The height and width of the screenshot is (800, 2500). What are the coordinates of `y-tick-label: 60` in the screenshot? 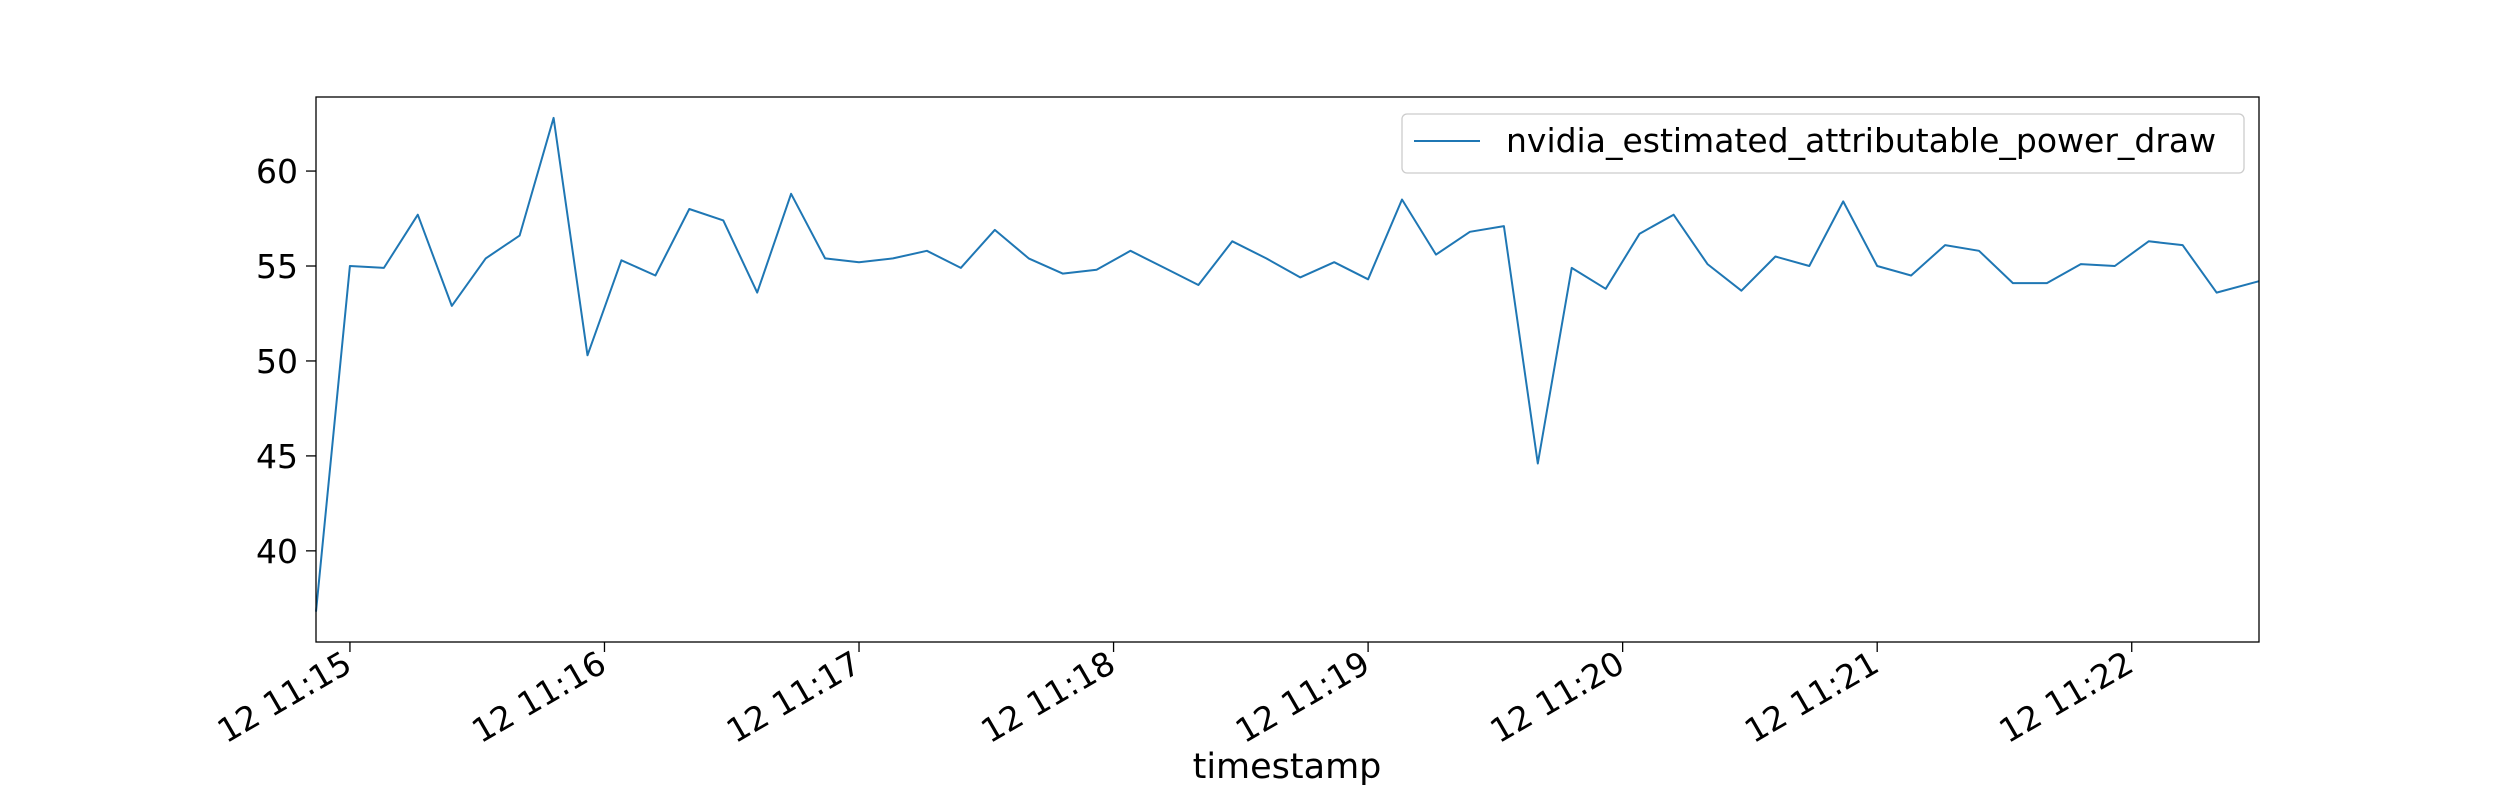 It's located at (277, 171).